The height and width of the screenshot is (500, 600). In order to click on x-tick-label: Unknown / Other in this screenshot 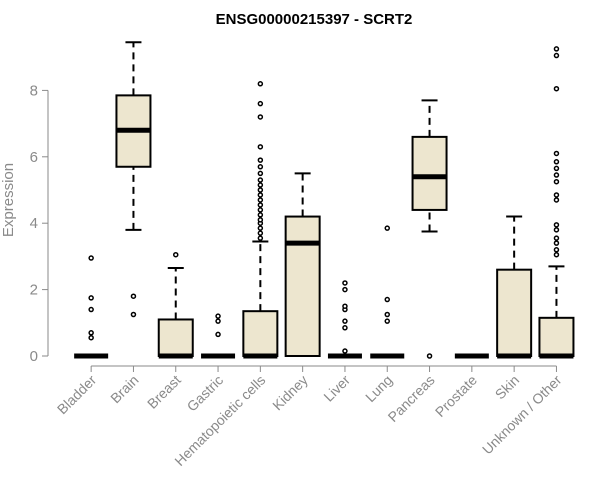, I will do `click(522, 415)`.